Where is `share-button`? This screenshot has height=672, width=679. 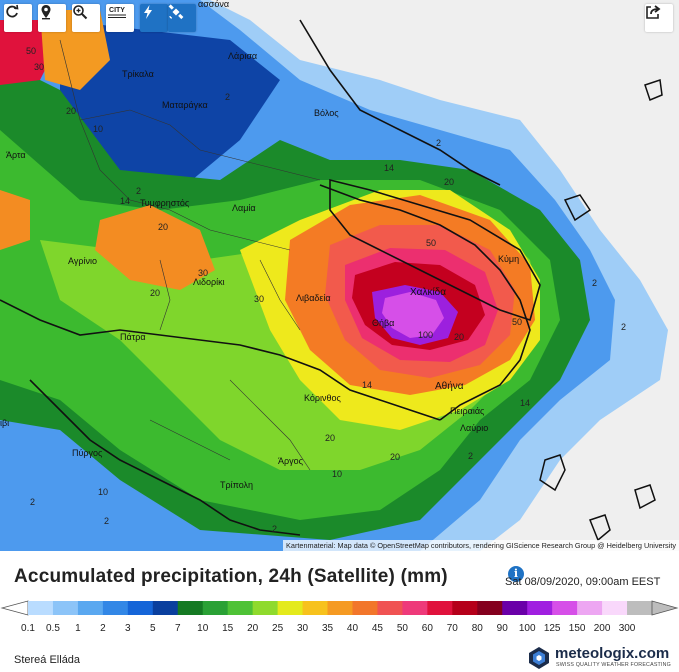
share-button is located at coordinates (659, 18).